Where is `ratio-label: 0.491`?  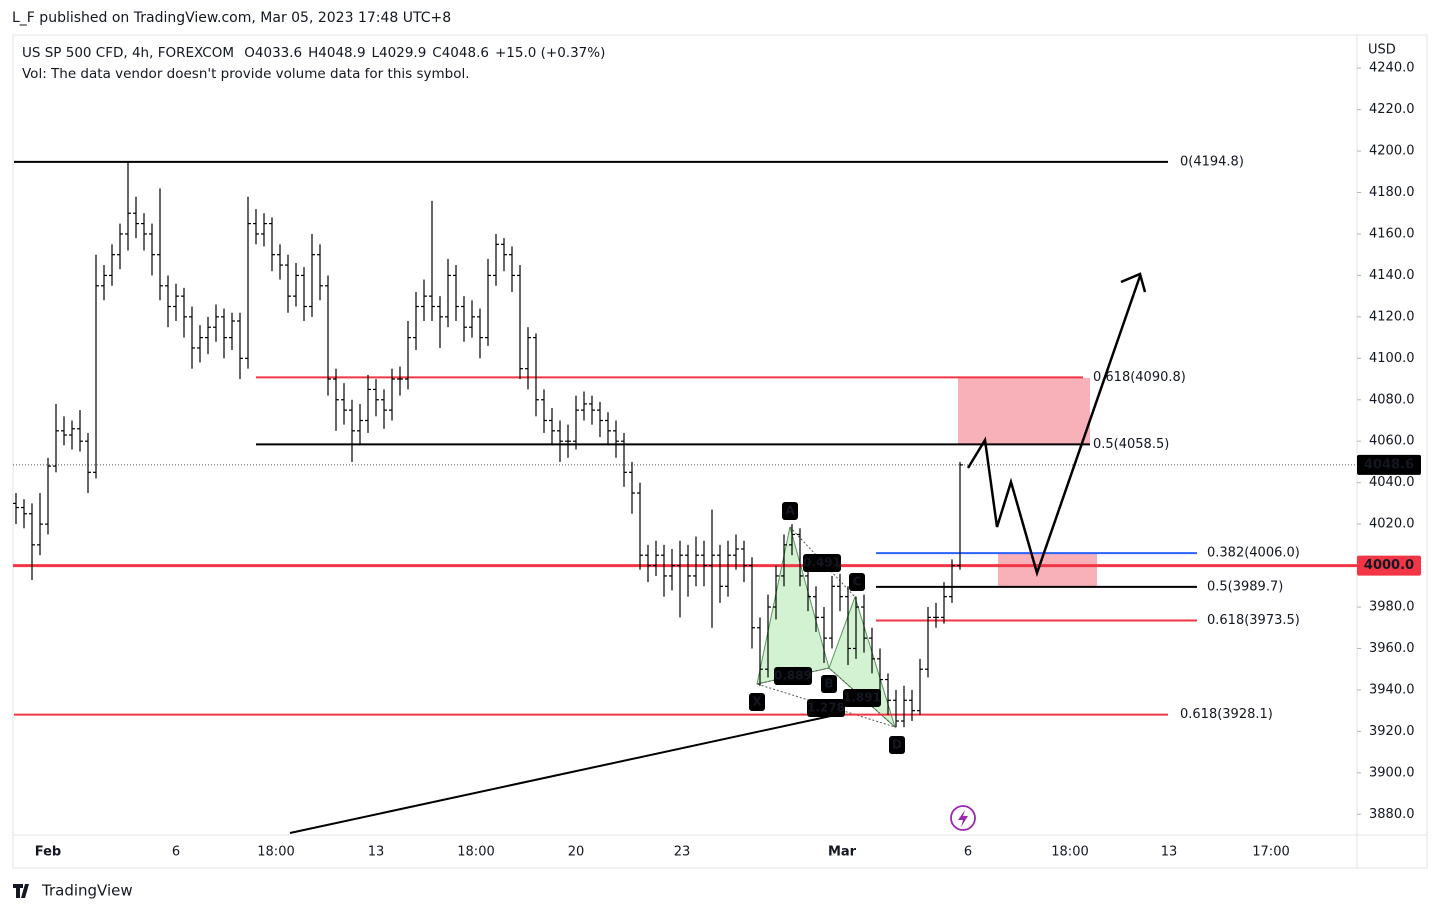
ratio-label: 0.491 is located at coordinates (822, 563).